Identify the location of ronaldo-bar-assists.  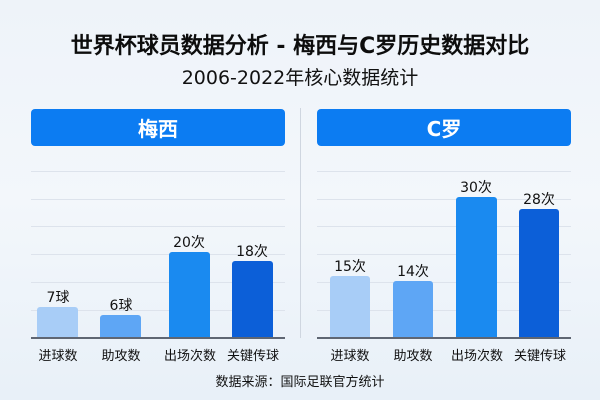
(413, 309).